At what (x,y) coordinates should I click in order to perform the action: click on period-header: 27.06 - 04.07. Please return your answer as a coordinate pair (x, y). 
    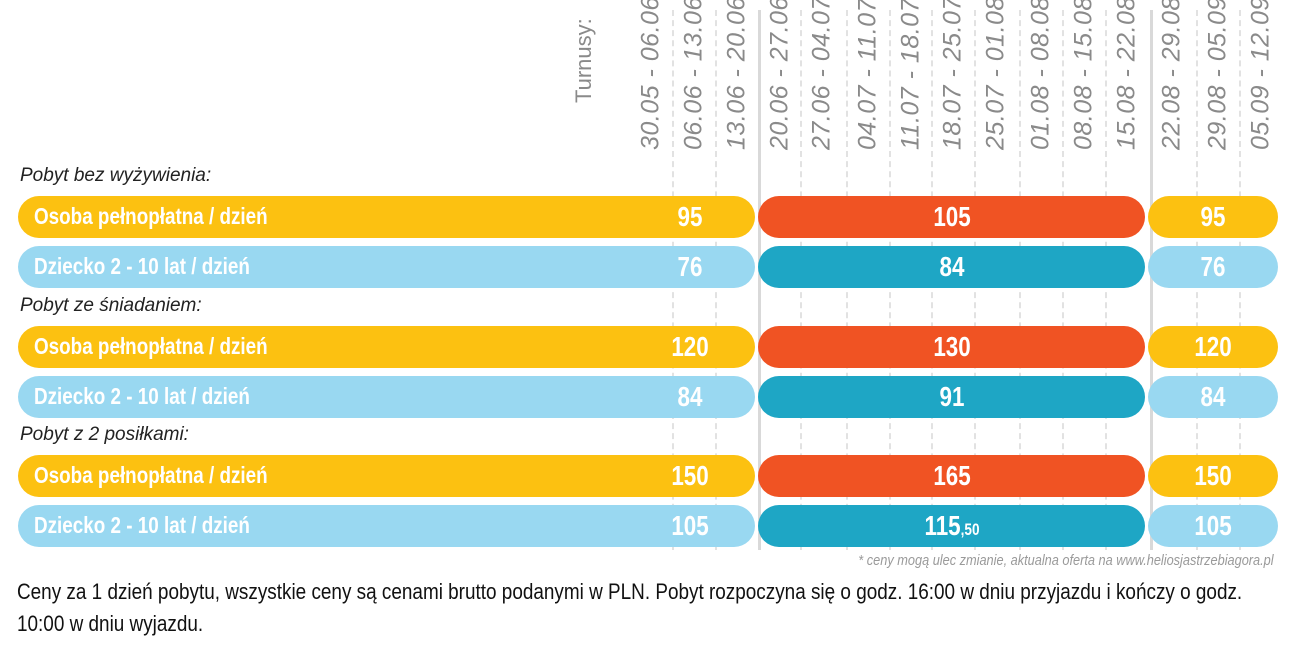
    Looking at the image, I should click on (821, 89).